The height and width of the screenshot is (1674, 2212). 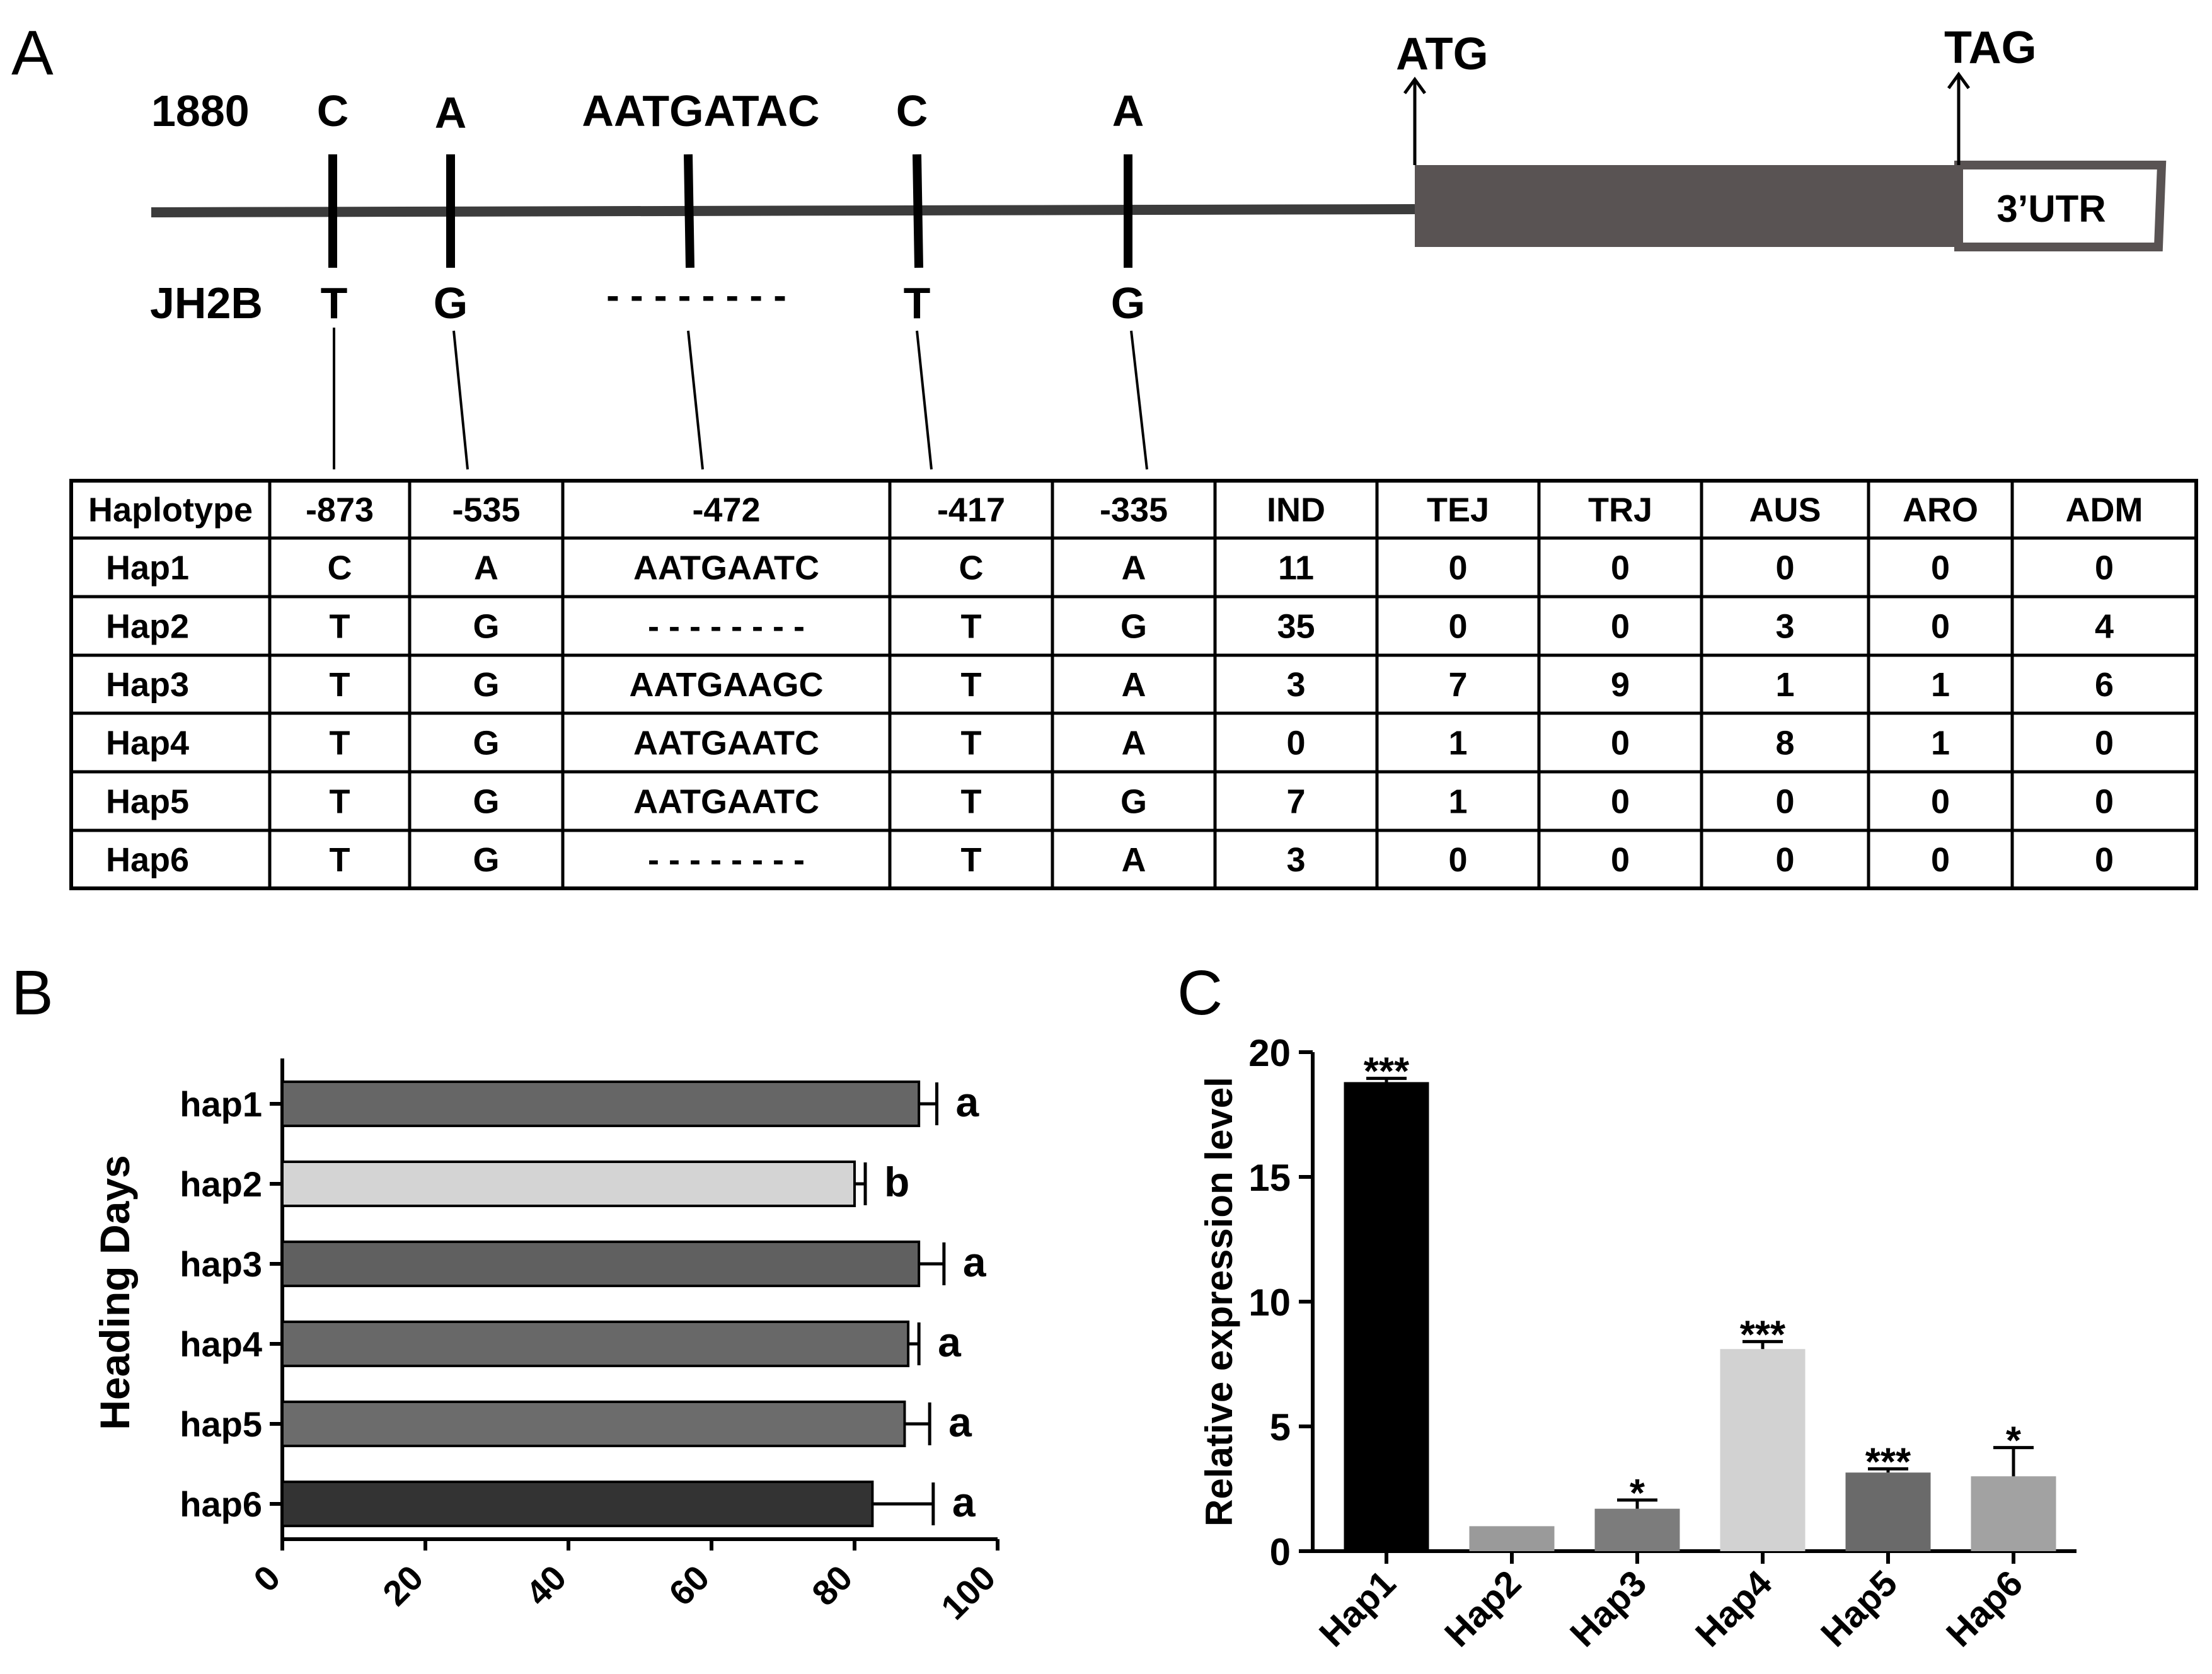 I want to click on y-tick-label: 5, so click(x=1280, y=1427).